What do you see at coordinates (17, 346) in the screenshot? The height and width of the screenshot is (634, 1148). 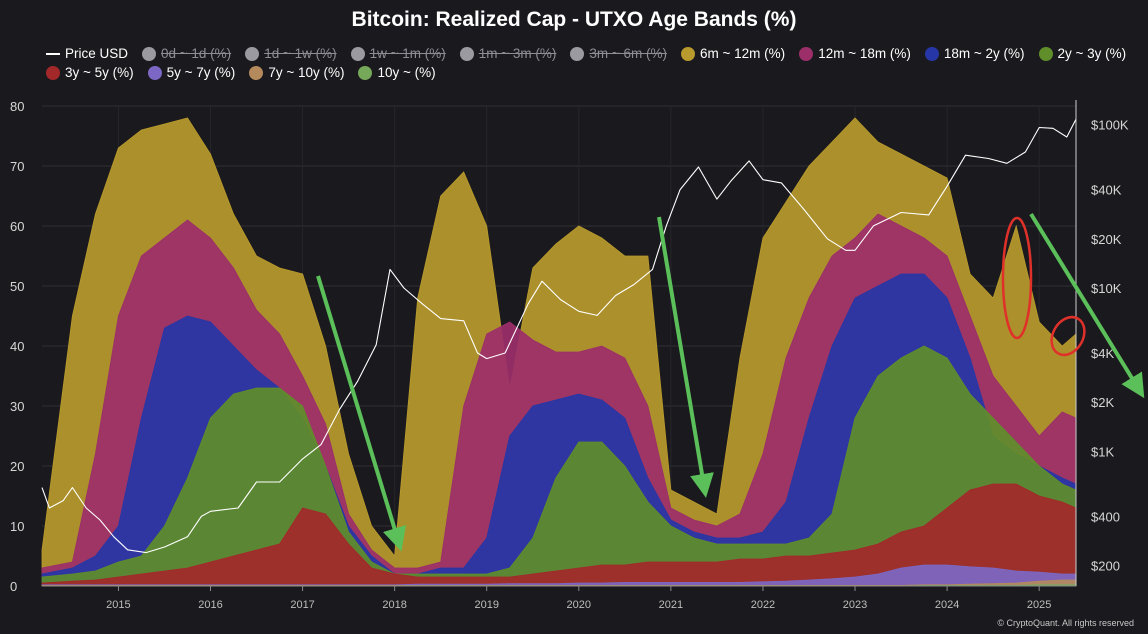 I see `left-axis-tick-label: 40` at bounding box center [17, 346].